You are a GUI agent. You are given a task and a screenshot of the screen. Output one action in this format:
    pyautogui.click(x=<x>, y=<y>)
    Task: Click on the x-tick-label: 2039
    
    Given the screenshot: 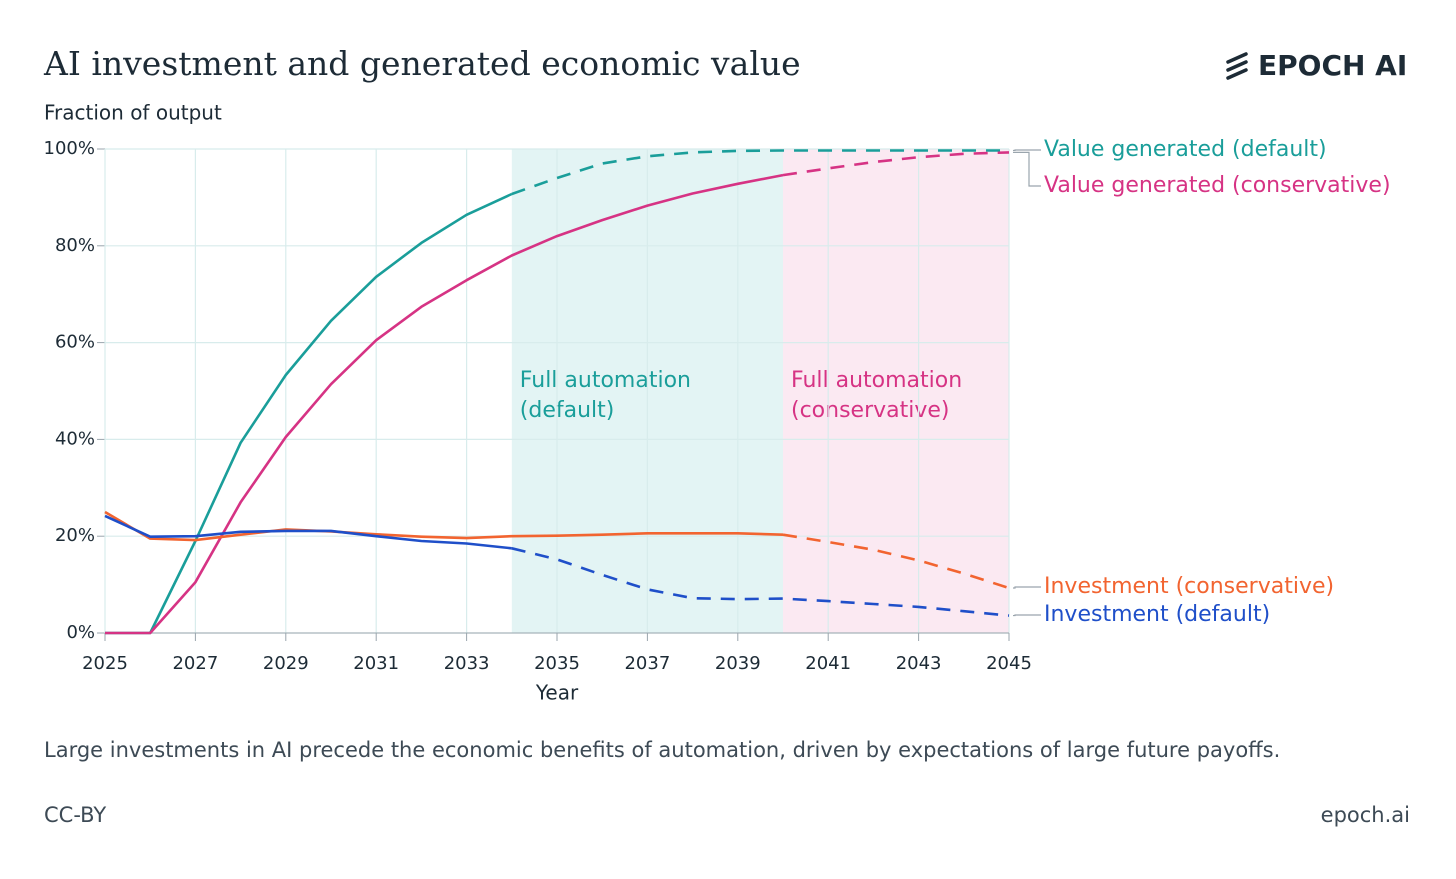 What is the action you would take?
    pyautogui.click(x=738, y=663)
    